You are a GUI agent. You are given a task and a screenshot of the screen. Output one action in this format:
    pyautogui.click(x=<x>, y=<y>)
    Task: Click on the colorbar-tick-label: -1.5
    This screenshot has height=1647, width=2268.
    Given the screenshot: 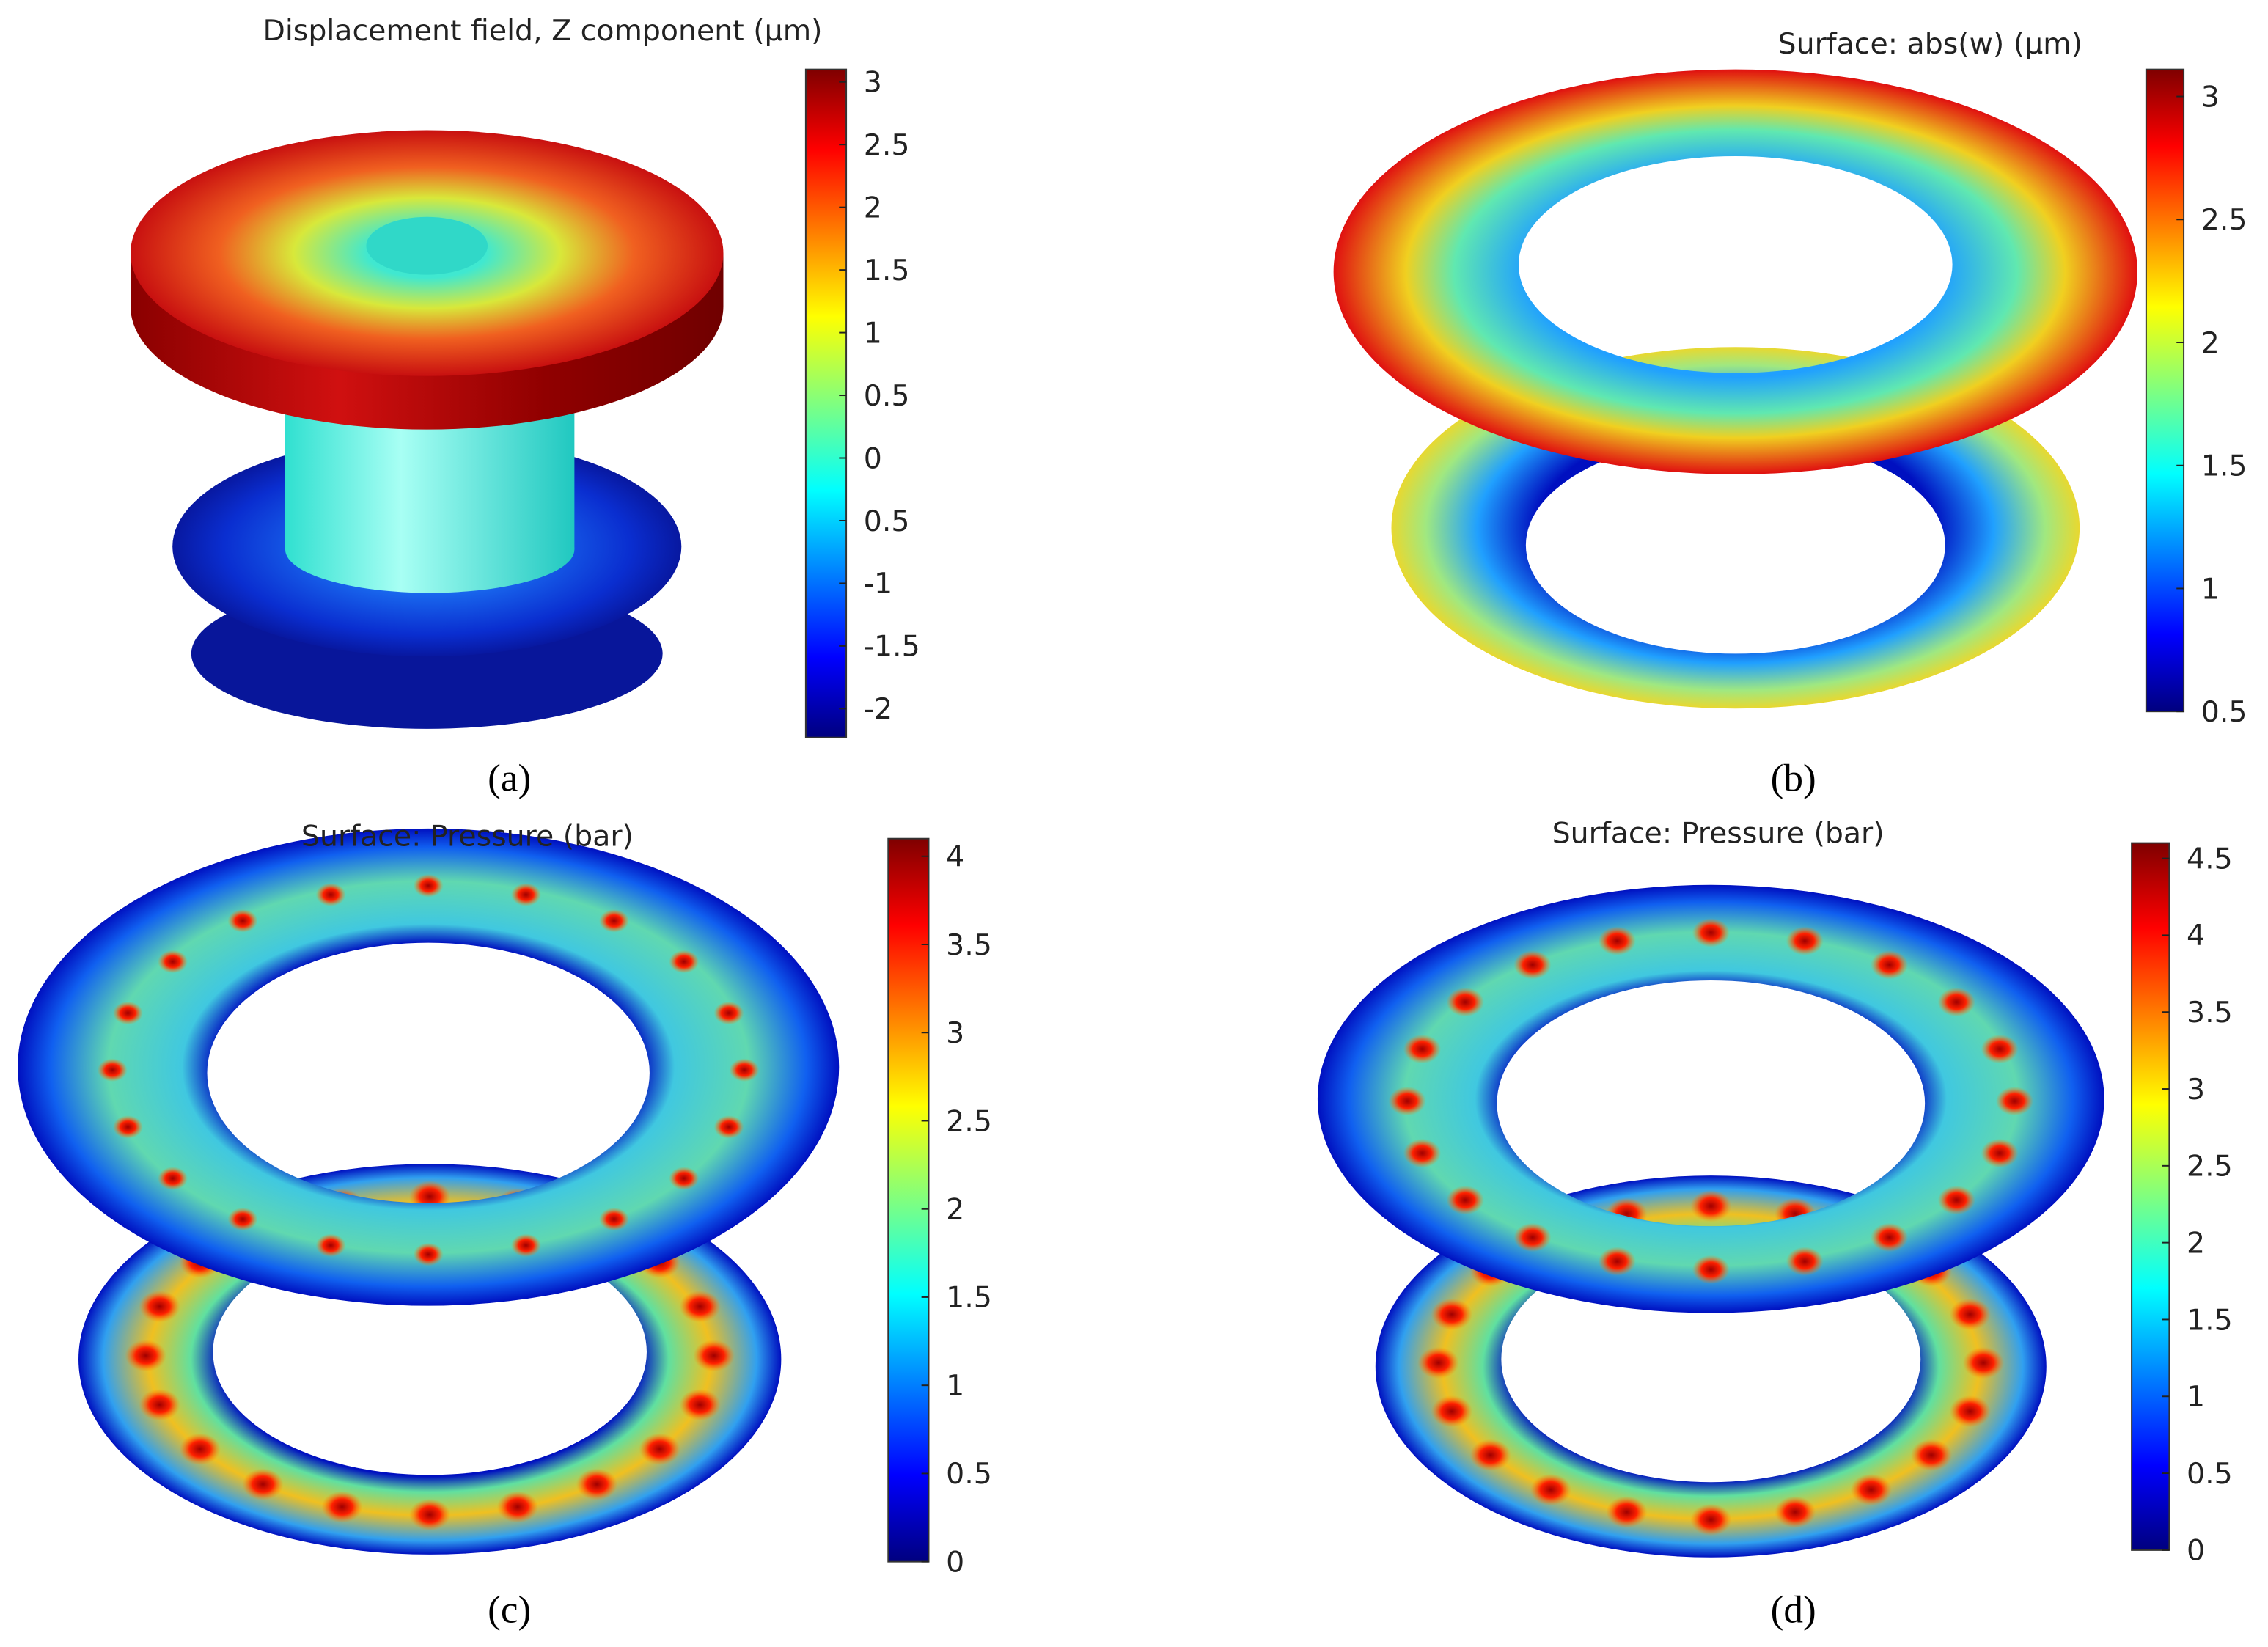 What is the action you would take?
    pyautogui.click(x=892, y=647)
    